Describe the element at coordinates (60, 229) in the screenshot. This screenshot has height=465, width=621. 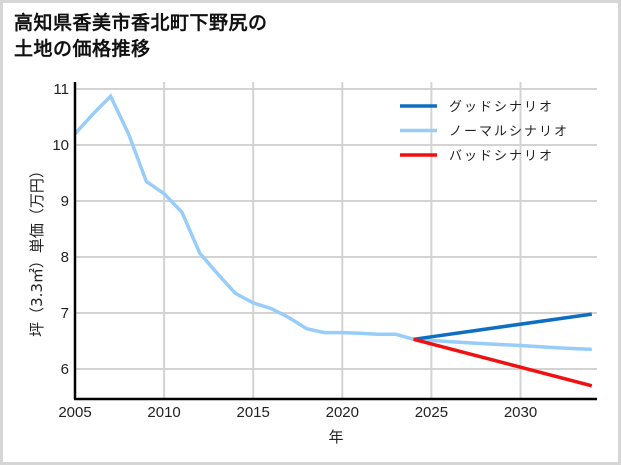
I see `y-tick-labels: 6 7 8 9 10 11` at that location.